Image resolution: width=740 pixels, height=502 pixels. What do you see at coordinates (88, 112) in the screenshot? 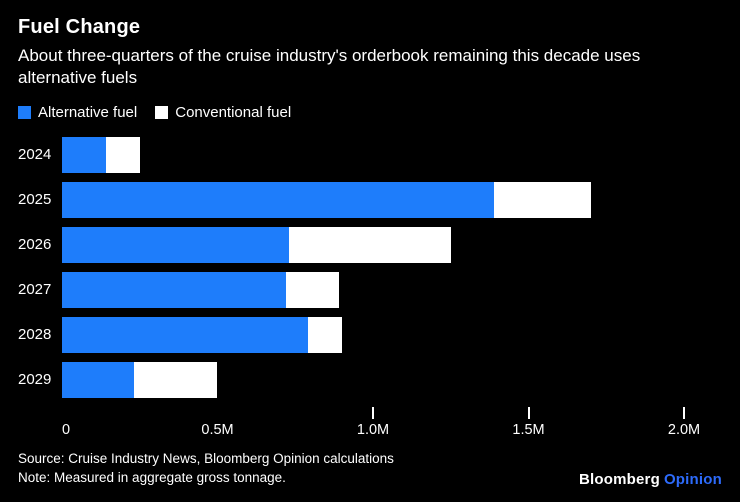
I see `legend-label: Alternative fuel` at bounding box center [88, 112].